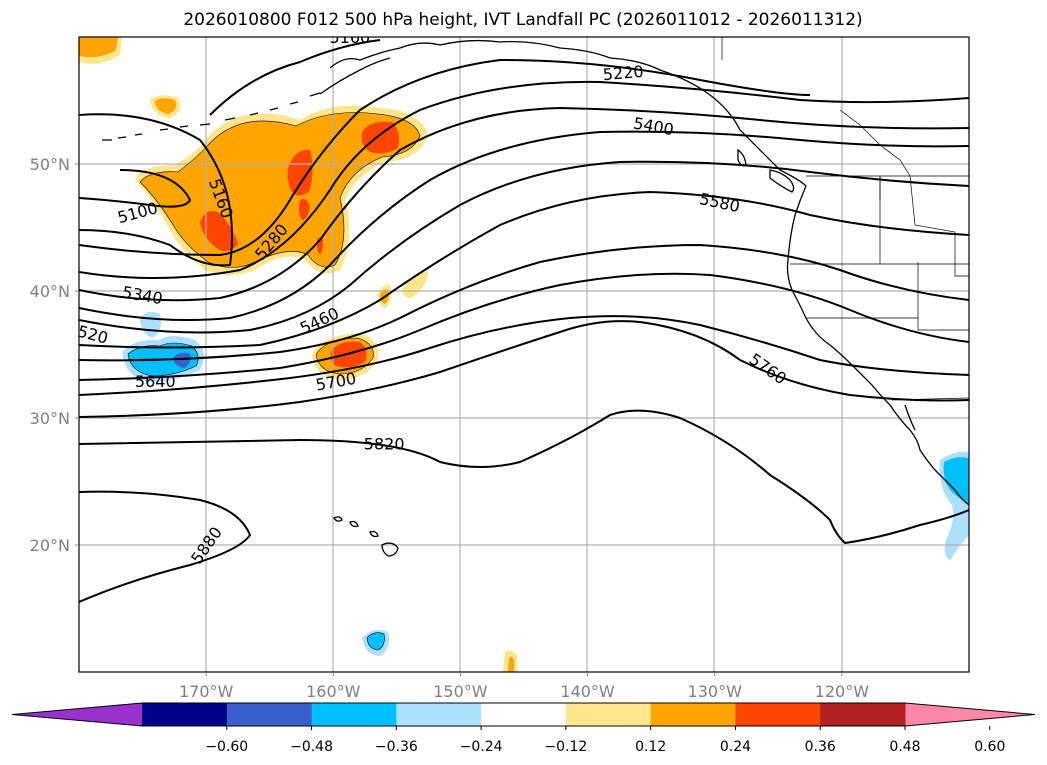 The image size is (1047, 765). I want to click on colorbar-tick-label: 0.60, so click(989, 747).